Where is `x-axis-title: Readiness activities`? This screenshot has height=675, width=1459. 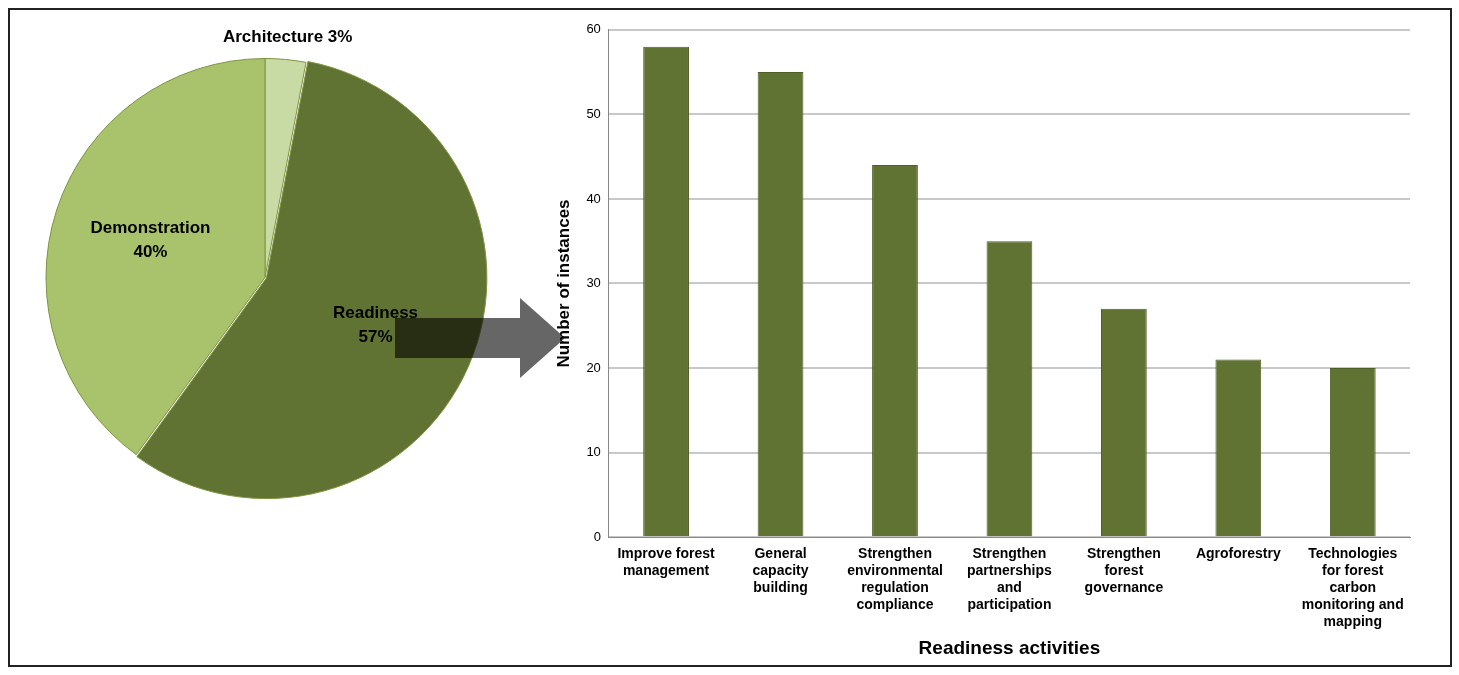
x-axis-title: Readiness activities is located at coordinates (1009, 647).